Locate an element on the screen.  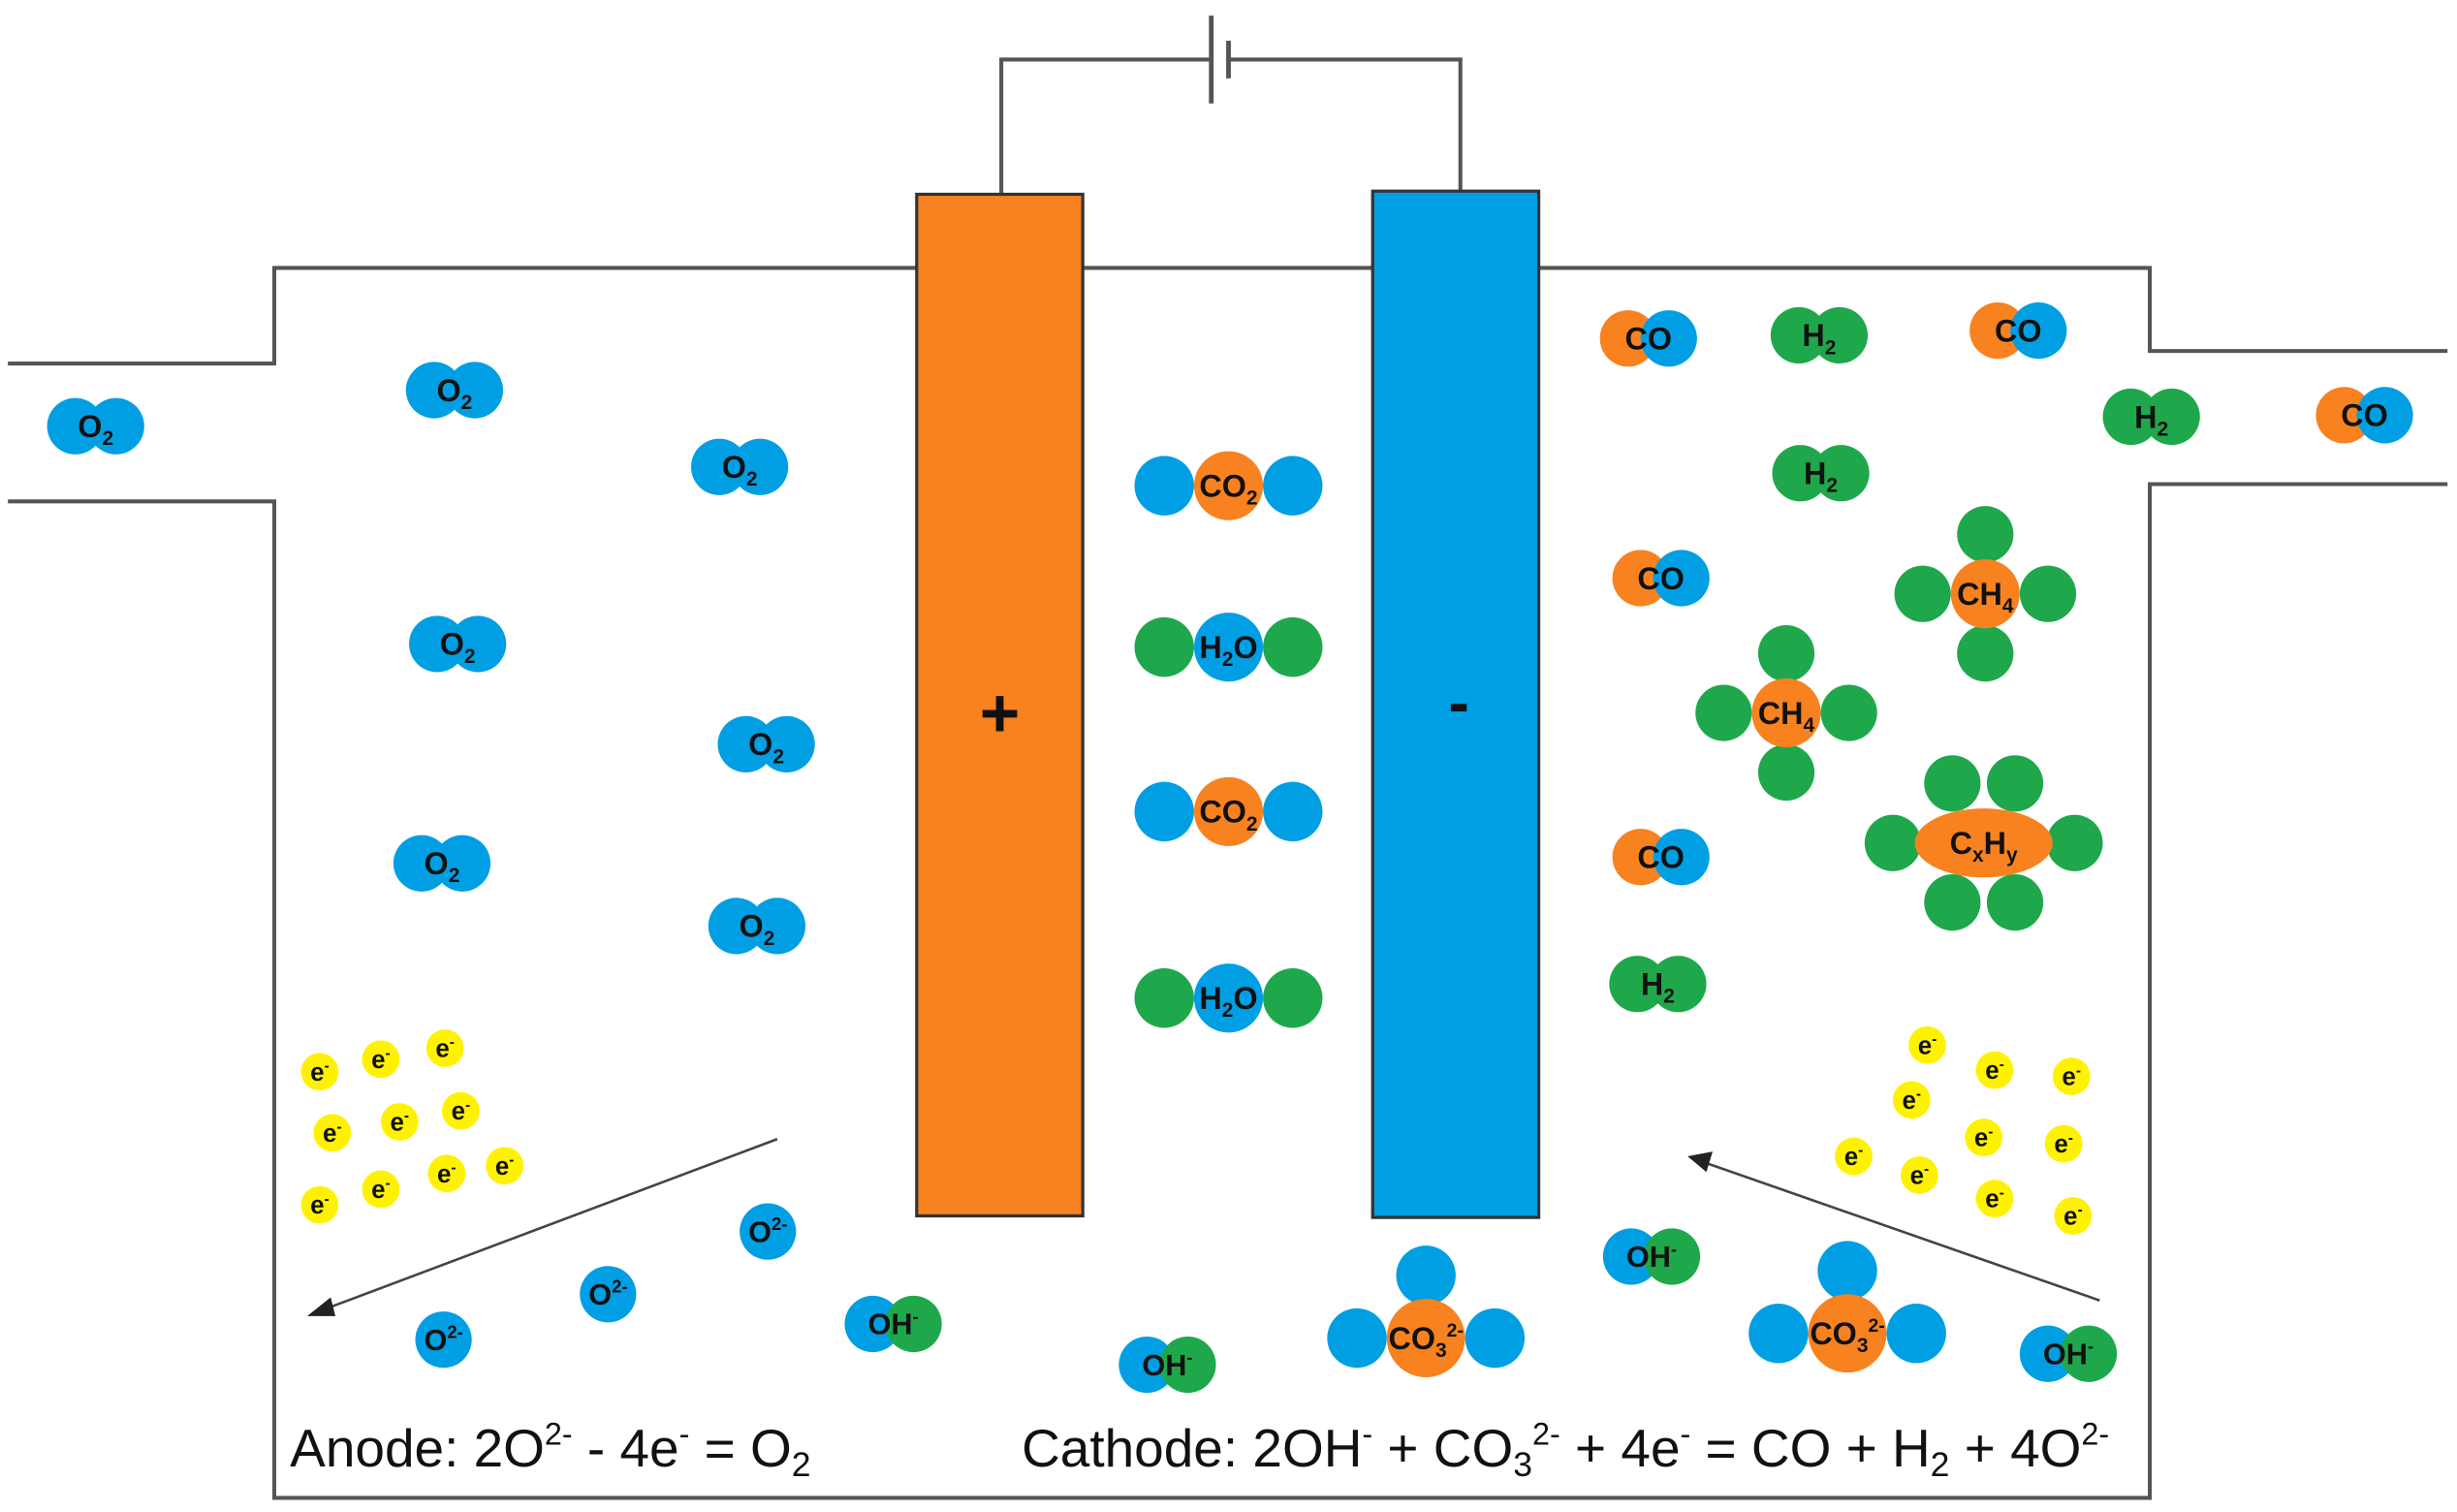
eq-part: = O is located at coordinates (740, 1448).